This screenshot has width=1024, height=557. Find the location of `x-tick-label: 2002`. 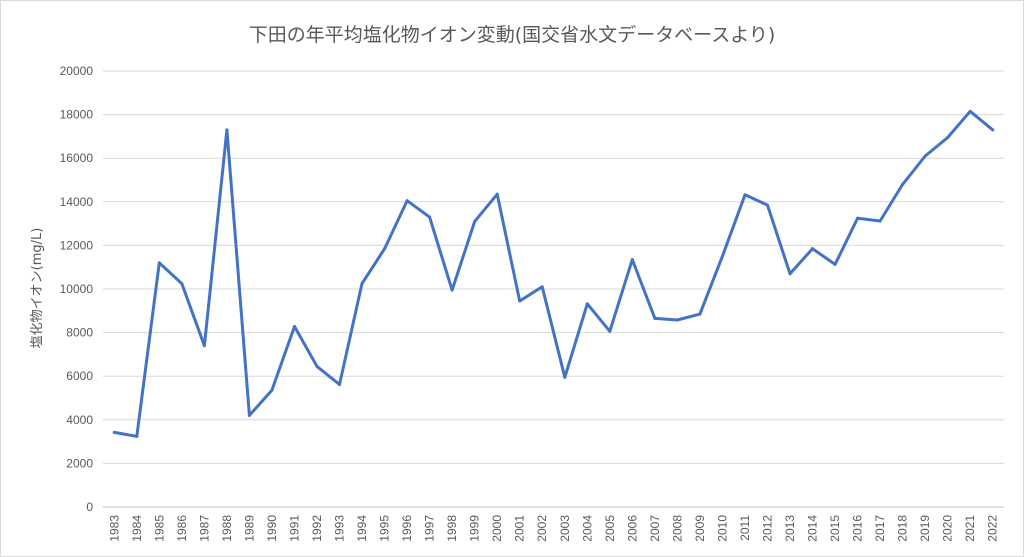

x-tick-label: 2002 is located at coordinates (542, 528).